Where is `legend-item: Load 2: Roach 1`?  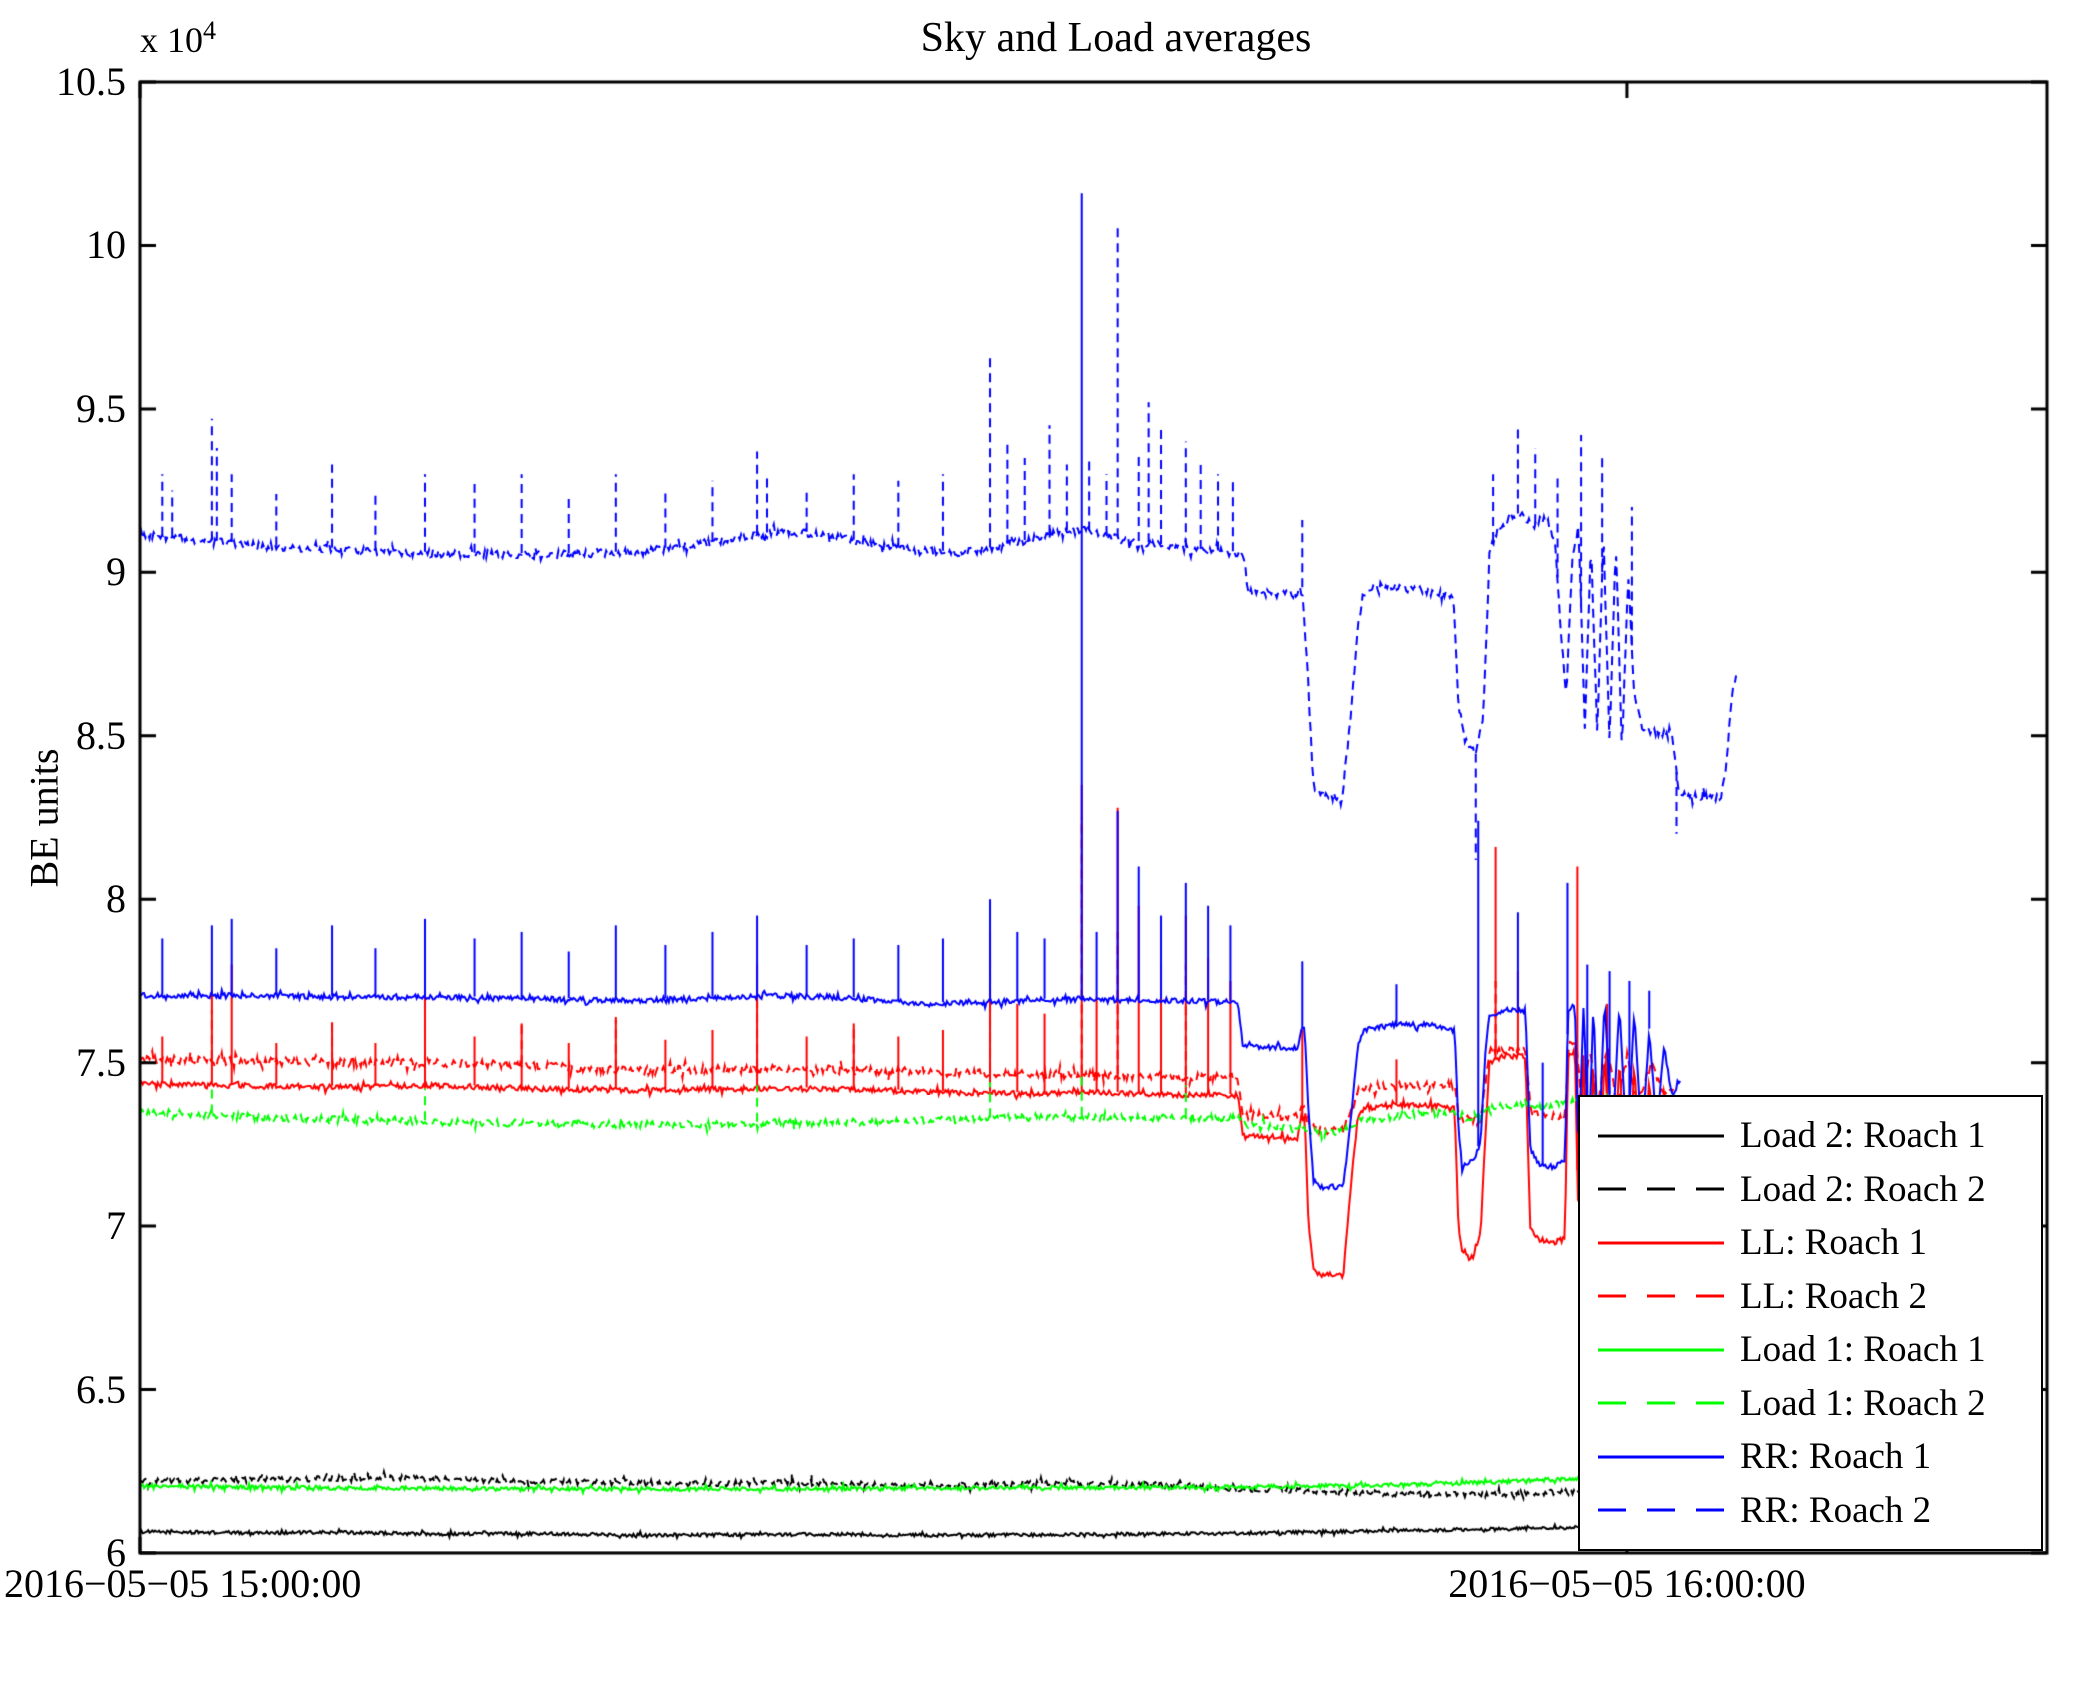
legend-item: Load 2: Roach 1 is located at coordinates (1810, 1136).